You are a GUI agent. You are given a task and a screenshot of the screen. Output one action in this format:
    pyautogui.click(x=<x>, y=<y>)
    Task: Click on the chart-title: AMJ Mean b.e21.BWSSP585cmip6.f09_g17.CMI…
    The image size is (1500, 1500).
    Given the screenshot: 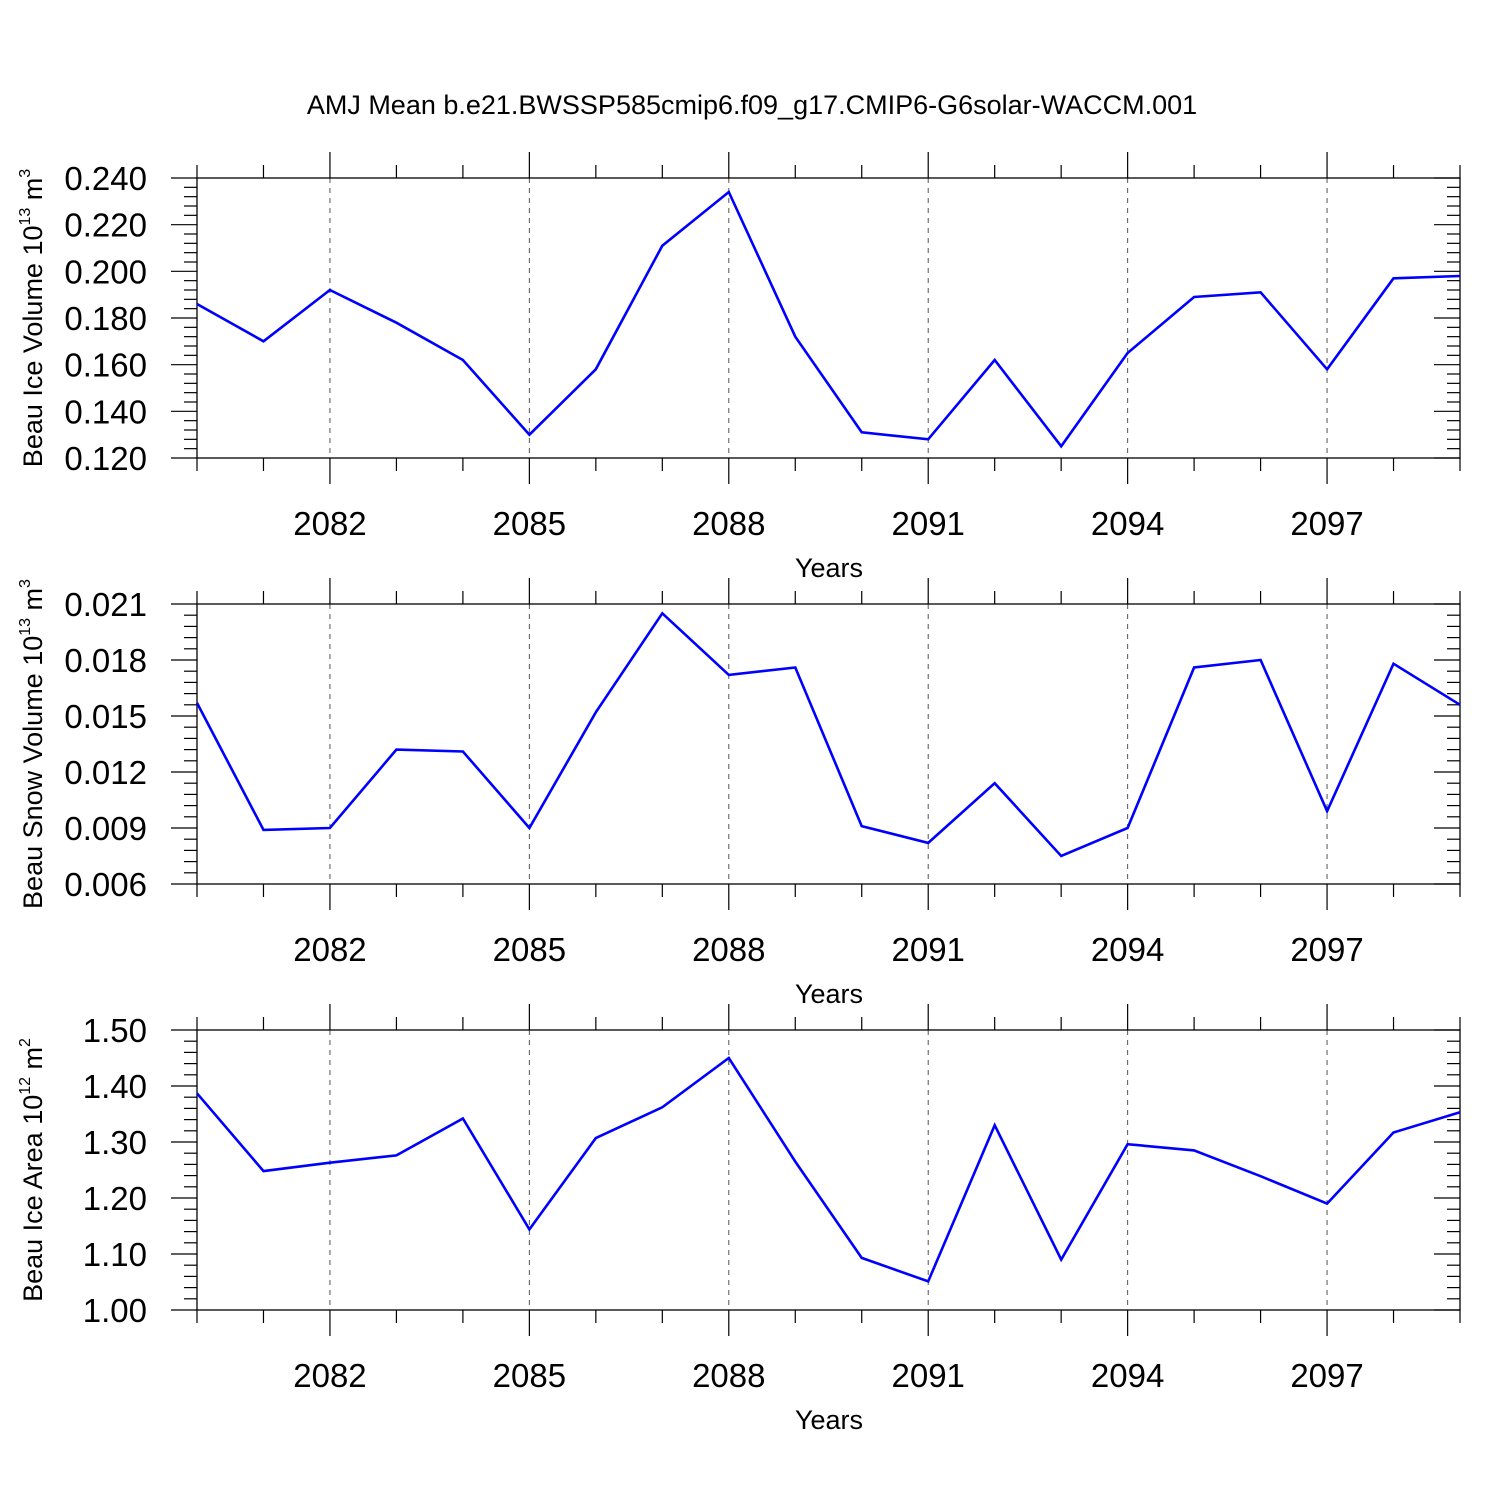 What is the action you would take?
    pyautogui.click(x=752, y=105)
    